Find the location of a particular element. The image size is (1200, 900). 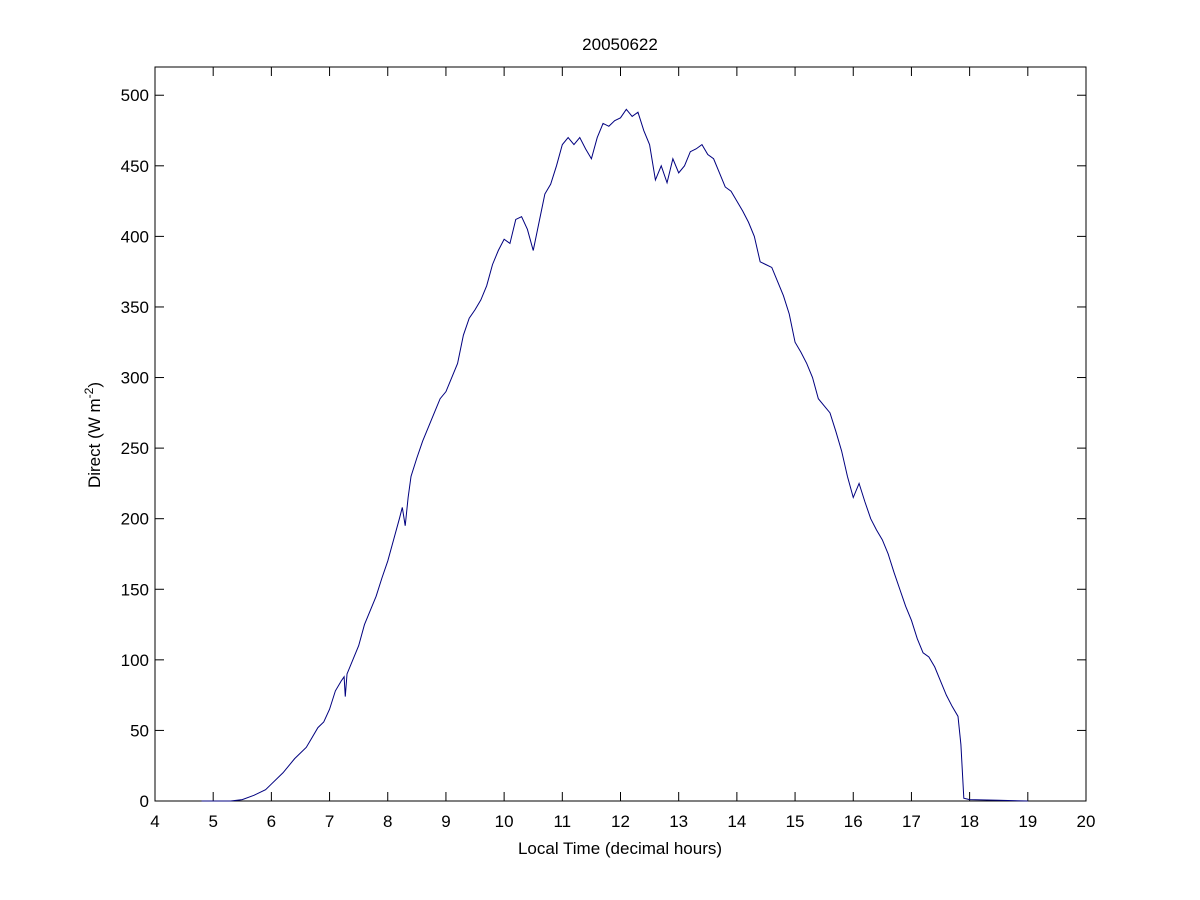

y-label-end: ) is located at coordinates (94, 385).